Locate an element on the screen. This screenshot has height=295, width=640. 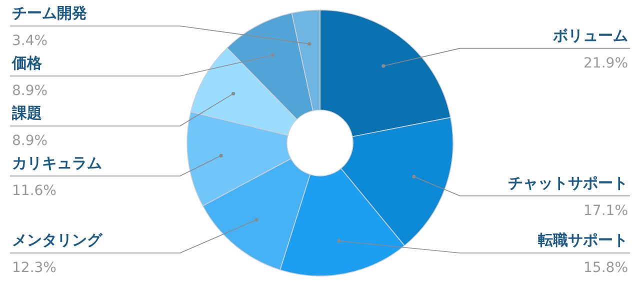
data-label: 15.8% is located at coordinates (606, 268).